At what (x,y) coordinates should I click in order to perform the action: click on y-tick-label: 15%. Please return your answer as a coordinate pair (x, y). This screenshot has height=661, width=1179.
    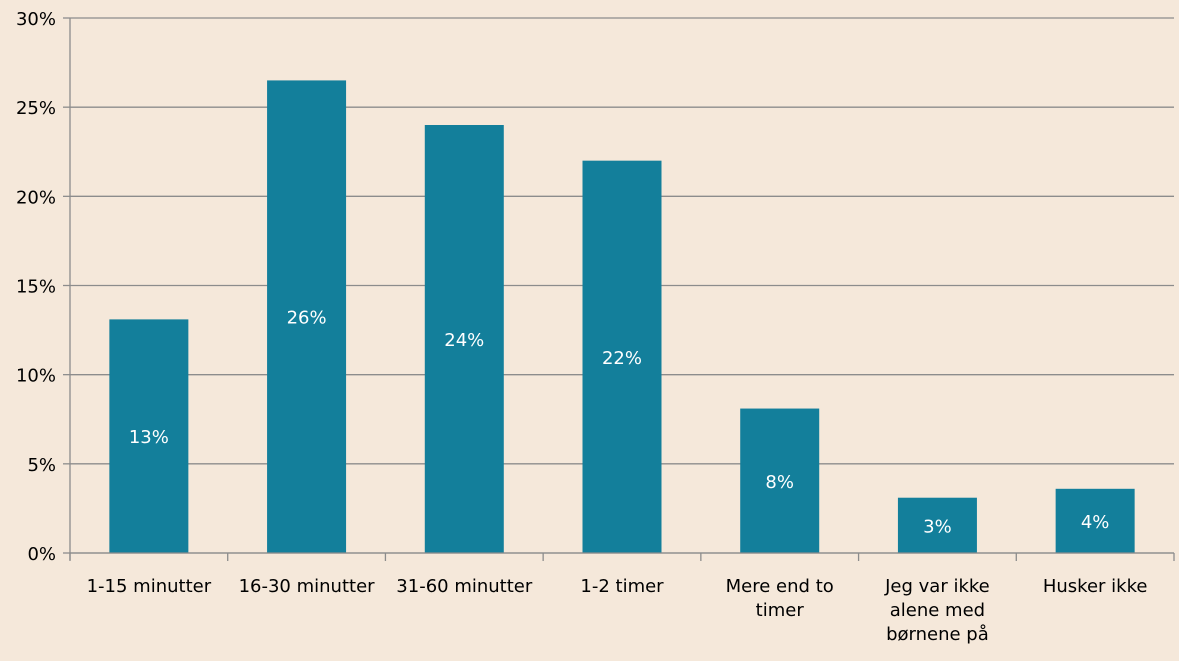
    Looking at the image, I should click on (36, 287).